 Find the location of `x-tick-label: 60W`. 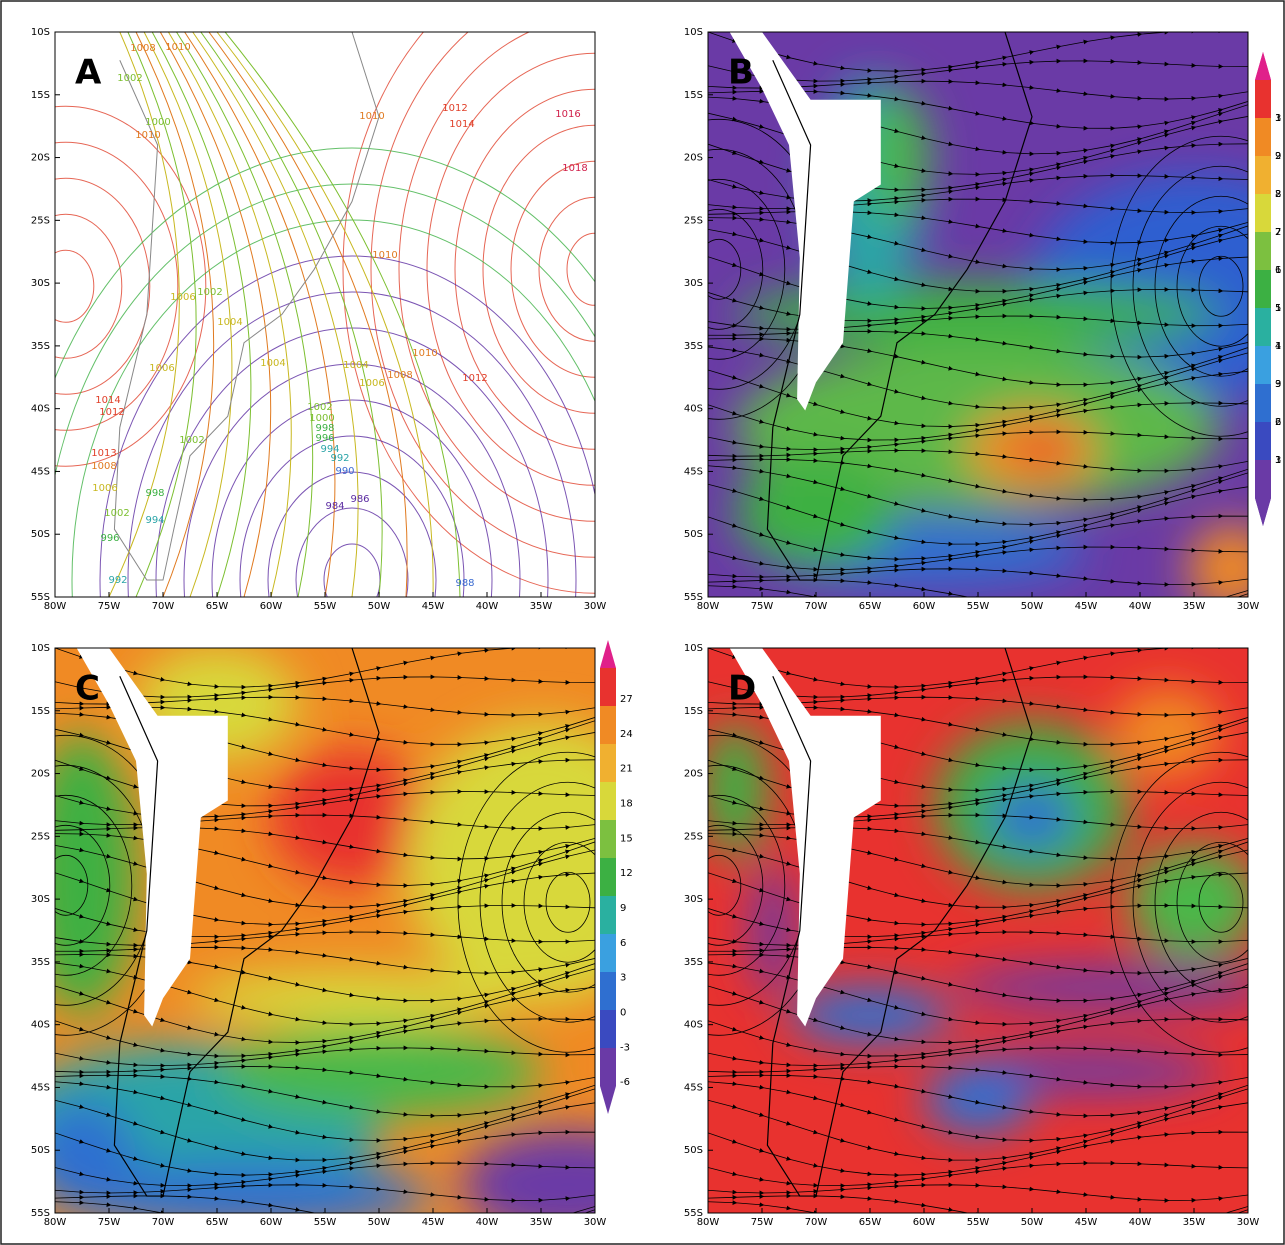

x-tick-label: 60W is located at coordinates (924, 1222).